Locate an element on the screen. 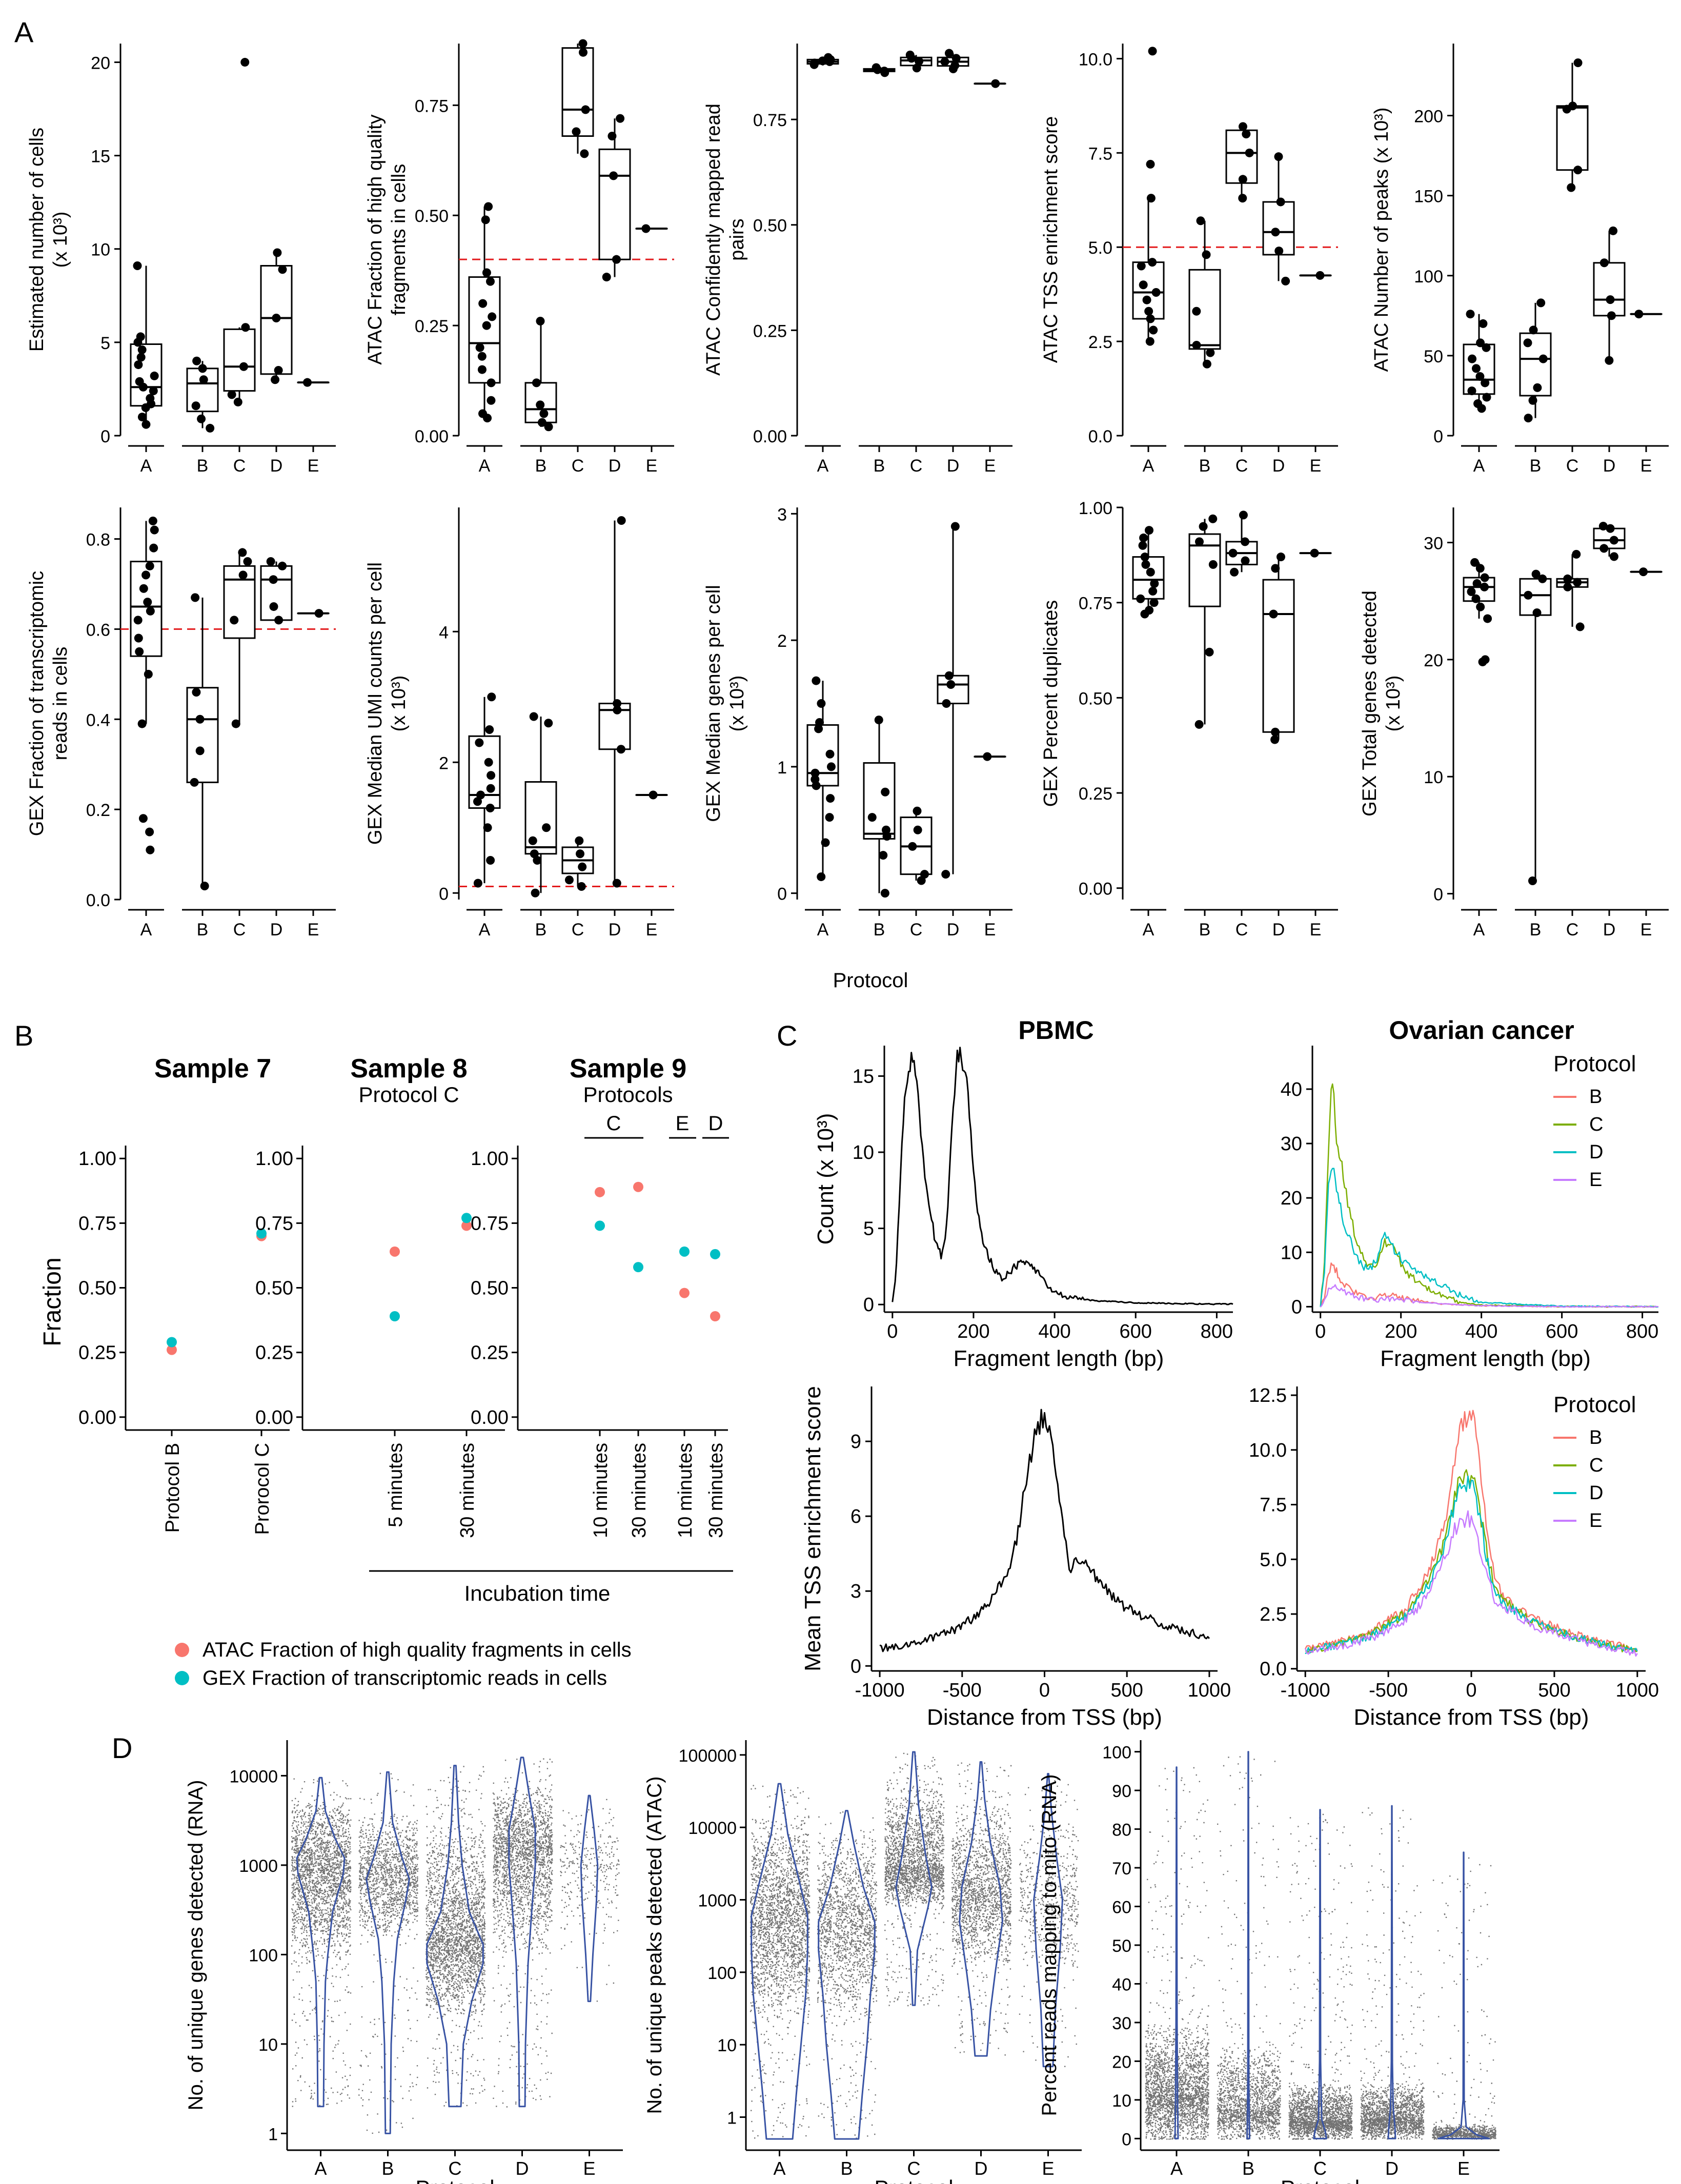  y-tick-label: 0.75 is located at coordinates (432, 106).